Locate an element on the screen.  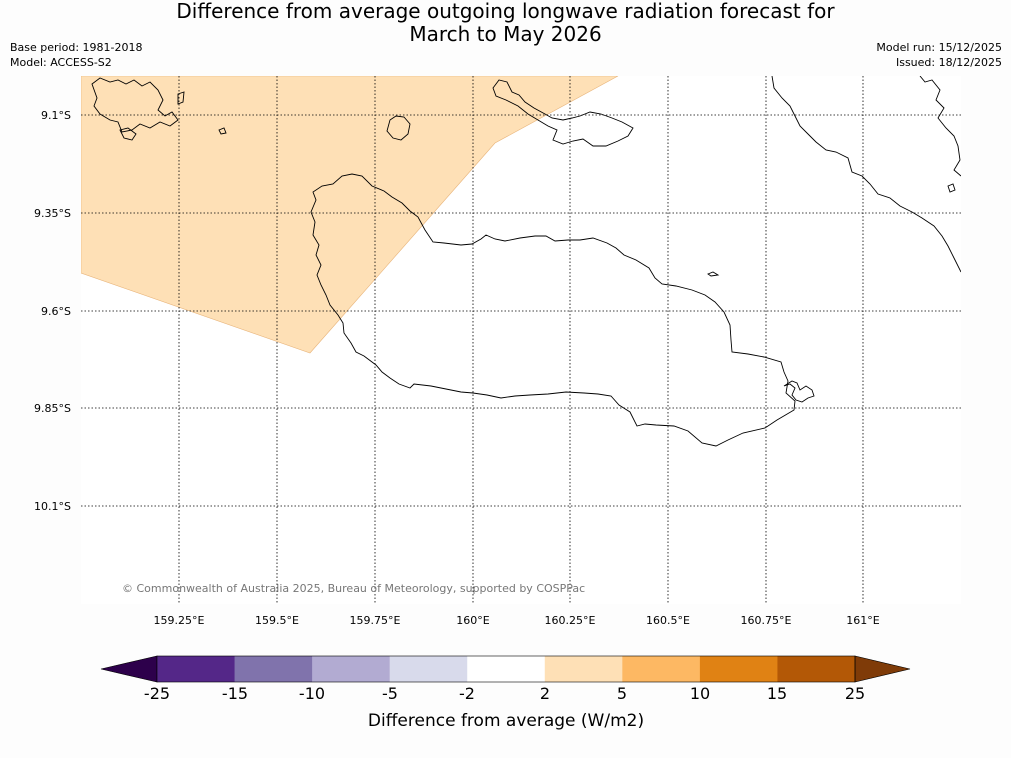
lon-label: 160.75°E is located at coordinates (766, 620).